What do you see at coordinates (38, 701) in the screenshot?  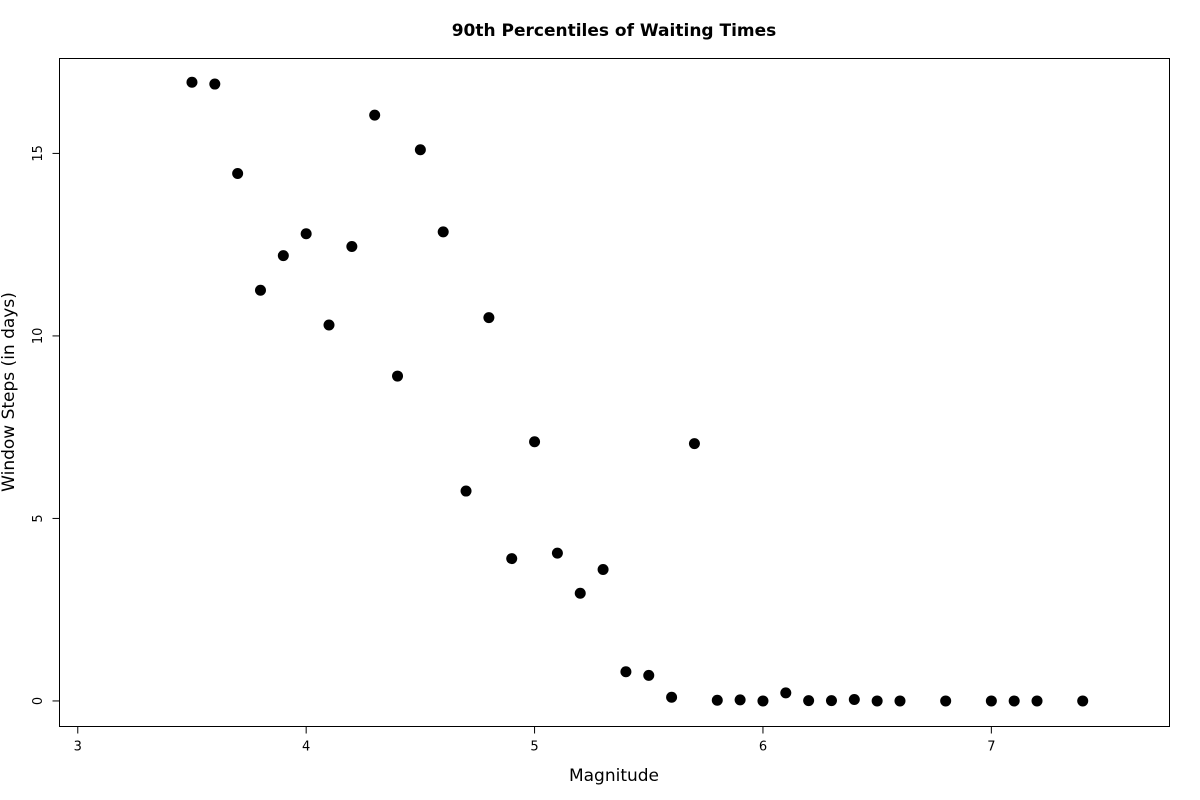 I see `y-tick-label: 0` at bounding box center [38, 701].